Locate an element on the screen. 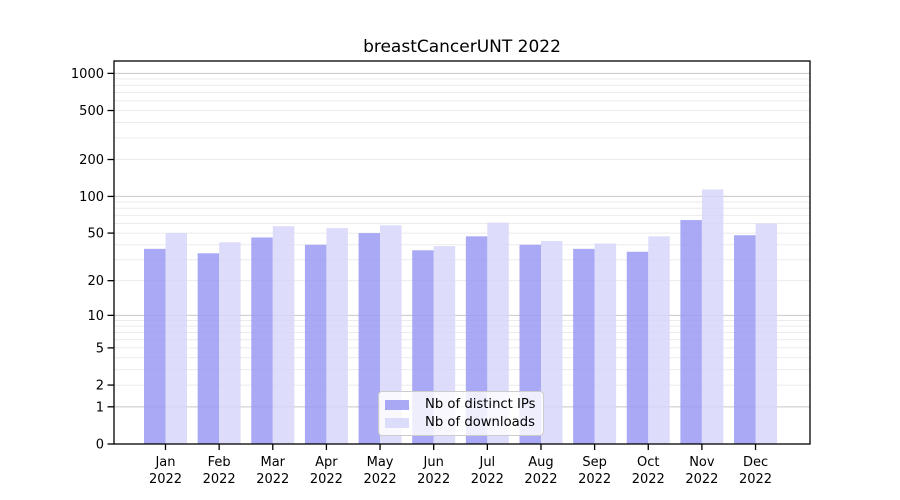 The width and height of the screenshot is (900, 500). y-tick-label: 200 is located at coordinates (91, 160).